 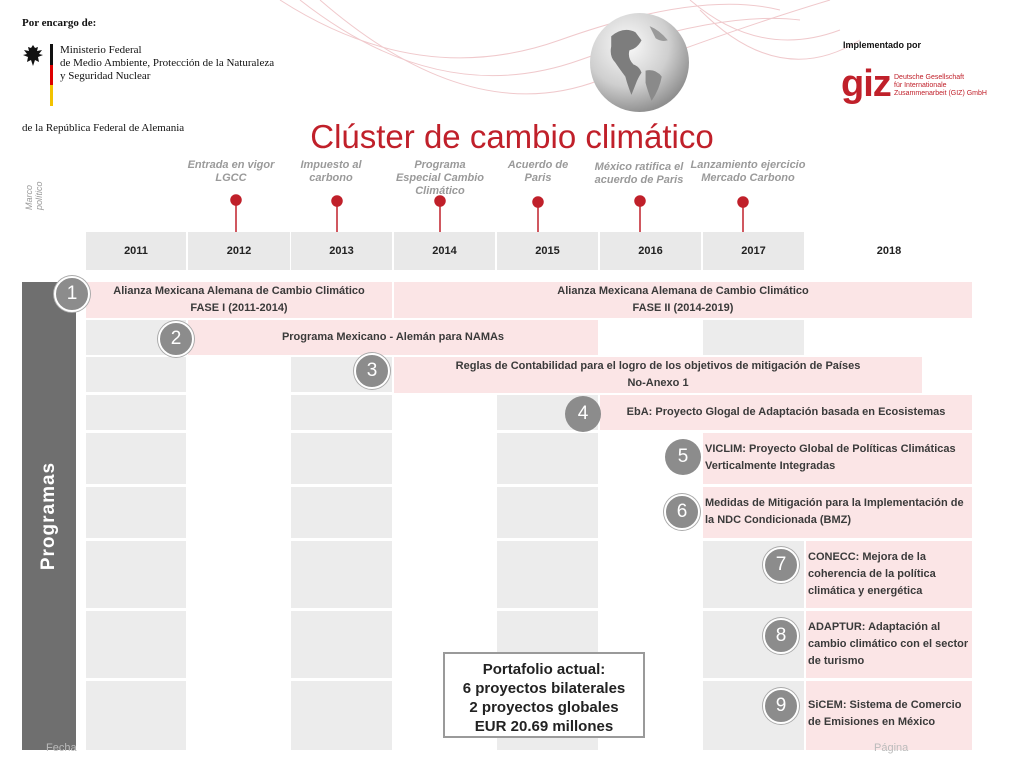 What do you see at coordinates (103, 128) in the screenshot?
I see `republica-label: de la República Federal de Alemania` at bounding box center [103, 128].